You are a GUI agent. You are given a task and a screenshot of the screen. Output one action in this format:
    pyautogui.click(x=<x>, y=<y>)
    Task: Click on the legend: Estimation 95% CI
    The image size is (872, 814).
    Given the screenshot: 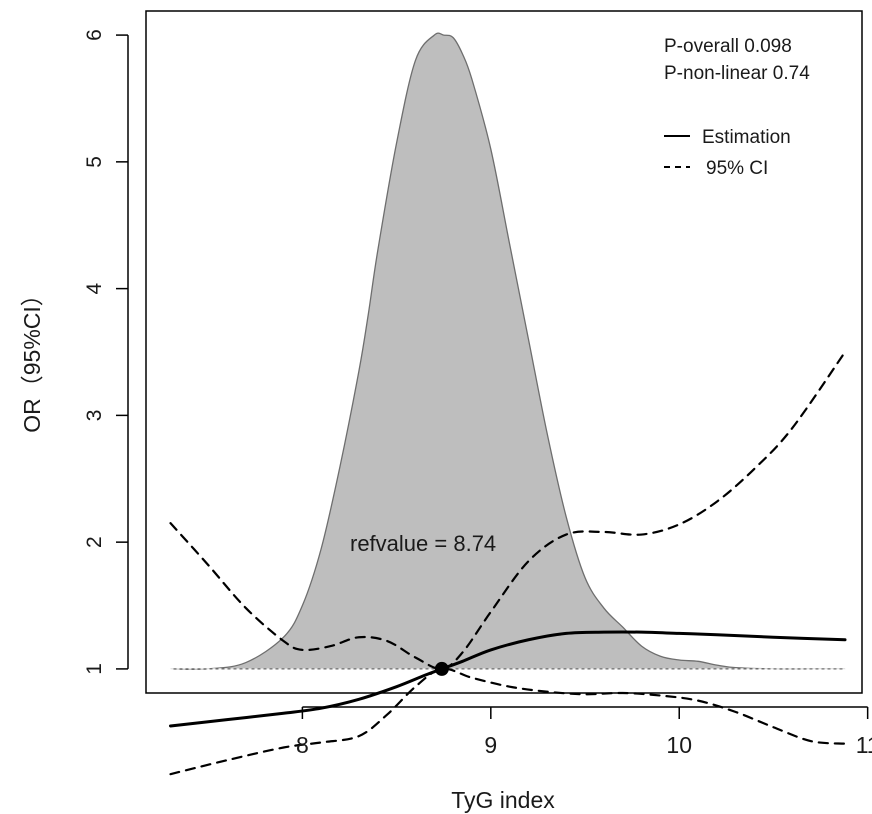 What is the action you would take?
    pyautogui.click(x=727, y=153)
    